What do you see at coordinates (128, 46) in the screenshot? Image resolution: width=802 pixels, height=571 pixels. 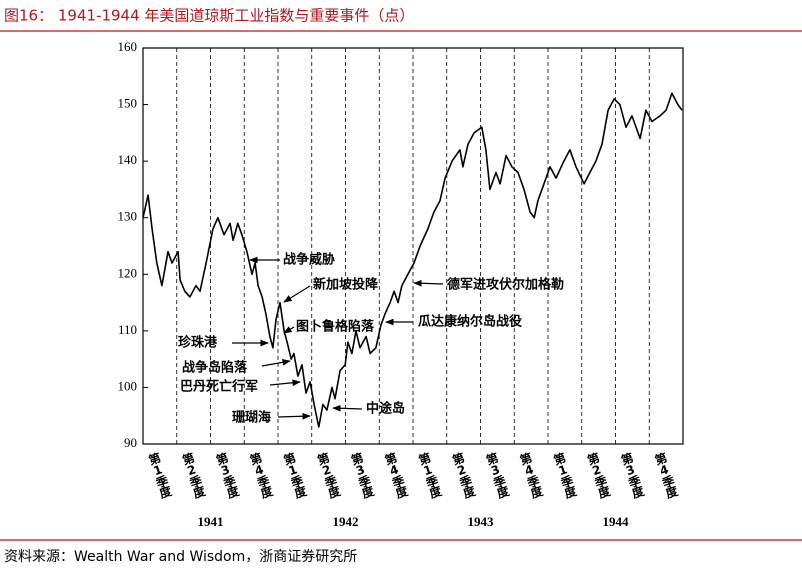 I see `y-tick-label: 160` at bounding box center [128, 46].